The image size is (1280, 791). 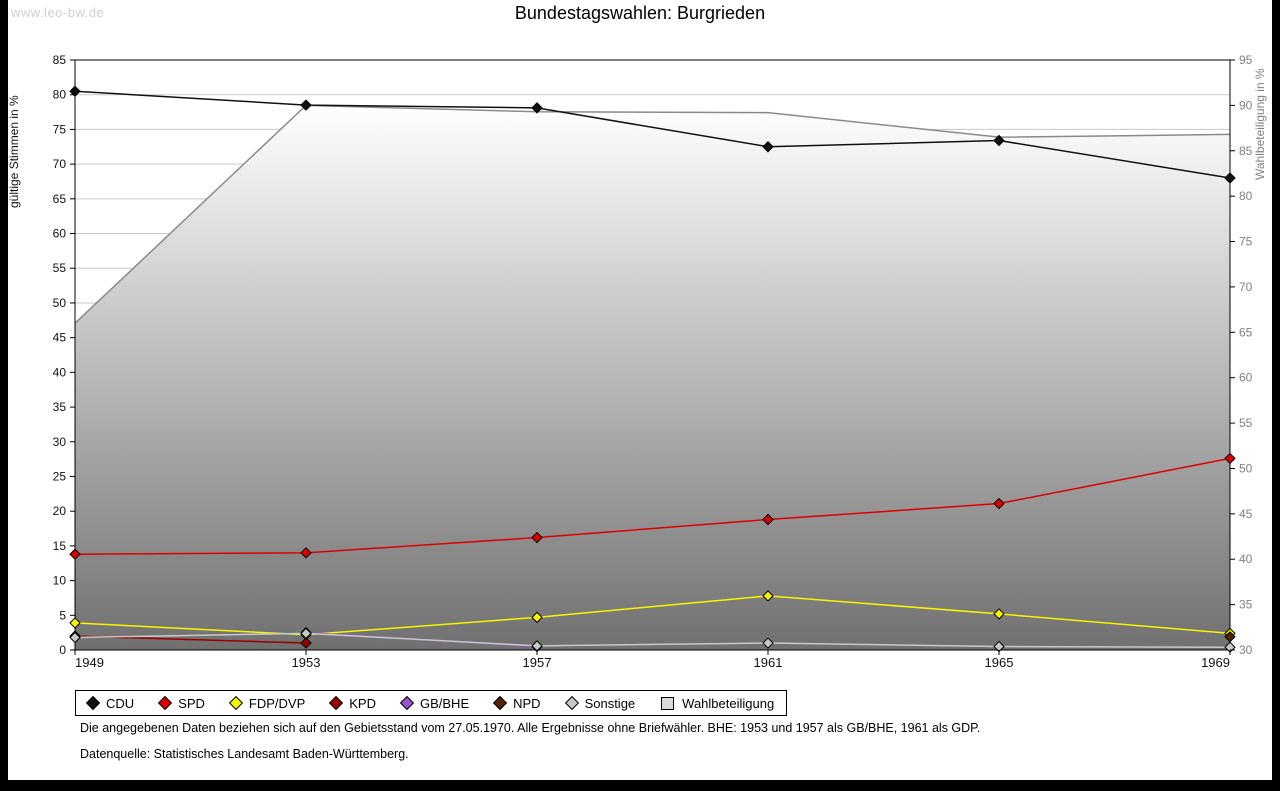 I want to click on right-axis-title: Wahlbeteiligung in %, so click(x=1260, y=124).